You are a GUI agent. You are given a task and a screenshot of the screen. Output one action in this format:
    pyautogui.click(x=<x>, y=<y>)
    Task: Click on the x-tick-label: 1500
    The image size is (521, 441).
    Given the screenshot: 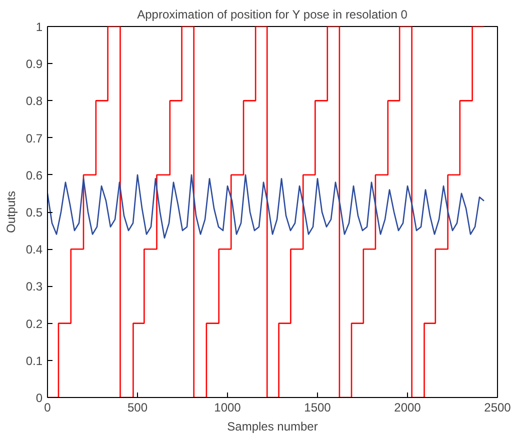 What is the action you would take?
    pyautogui.click(x=318, y=407)
    